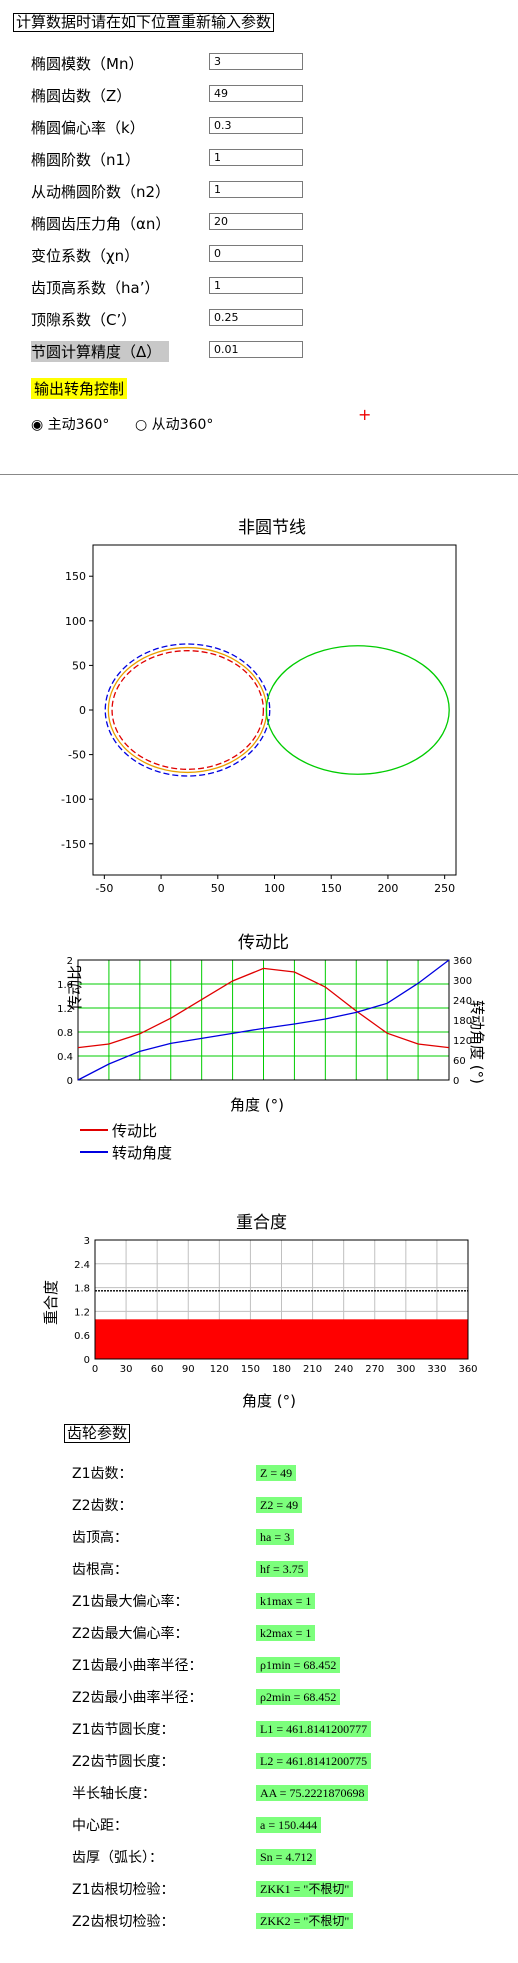  I want to click on section-divider, so click(259, 474).